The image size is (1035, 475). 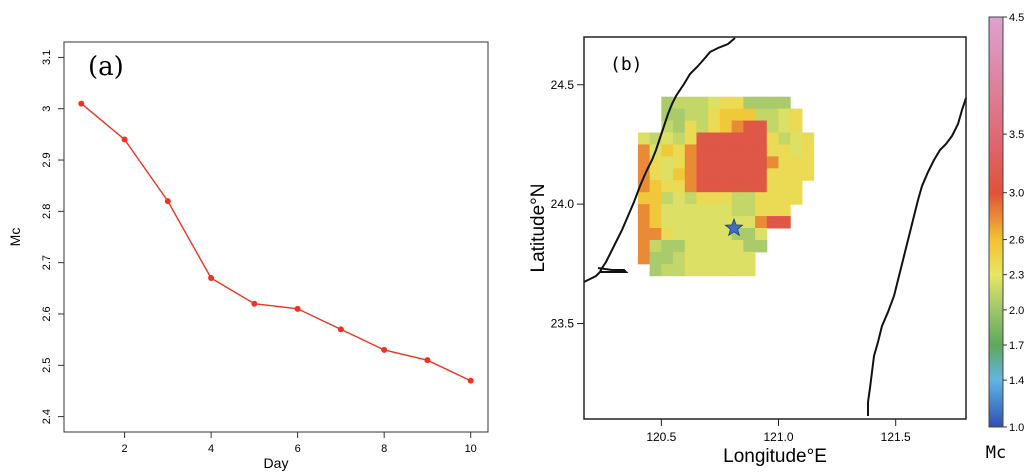 What do you see at coordinates (47, 262) in the screenshot?
I see `panel-a-y-tick-label: 2.7` at bounding box center [47, 262].